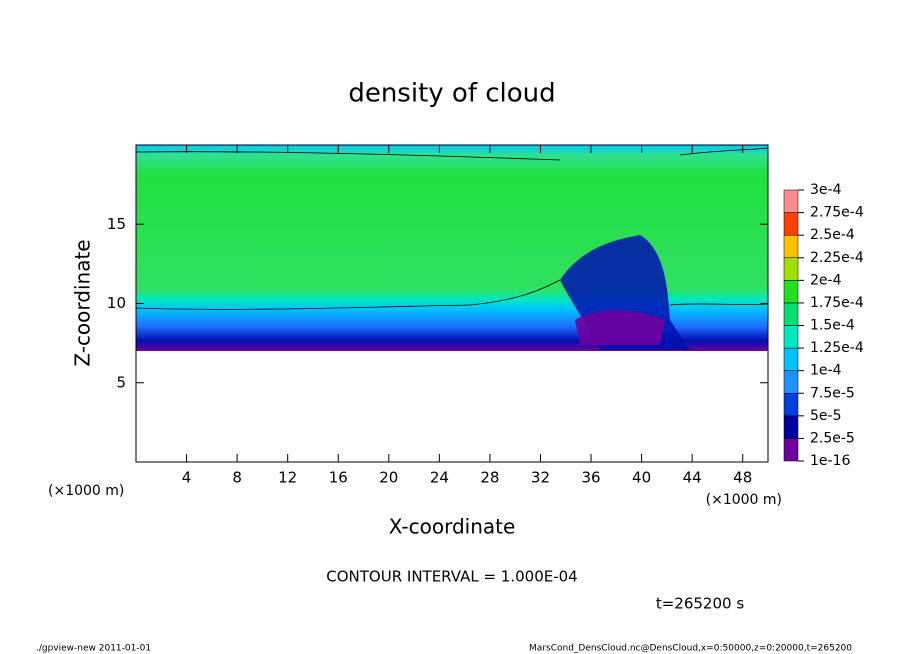  I want to click on colorbar-label: 2.75e-4, so click(837, 213).